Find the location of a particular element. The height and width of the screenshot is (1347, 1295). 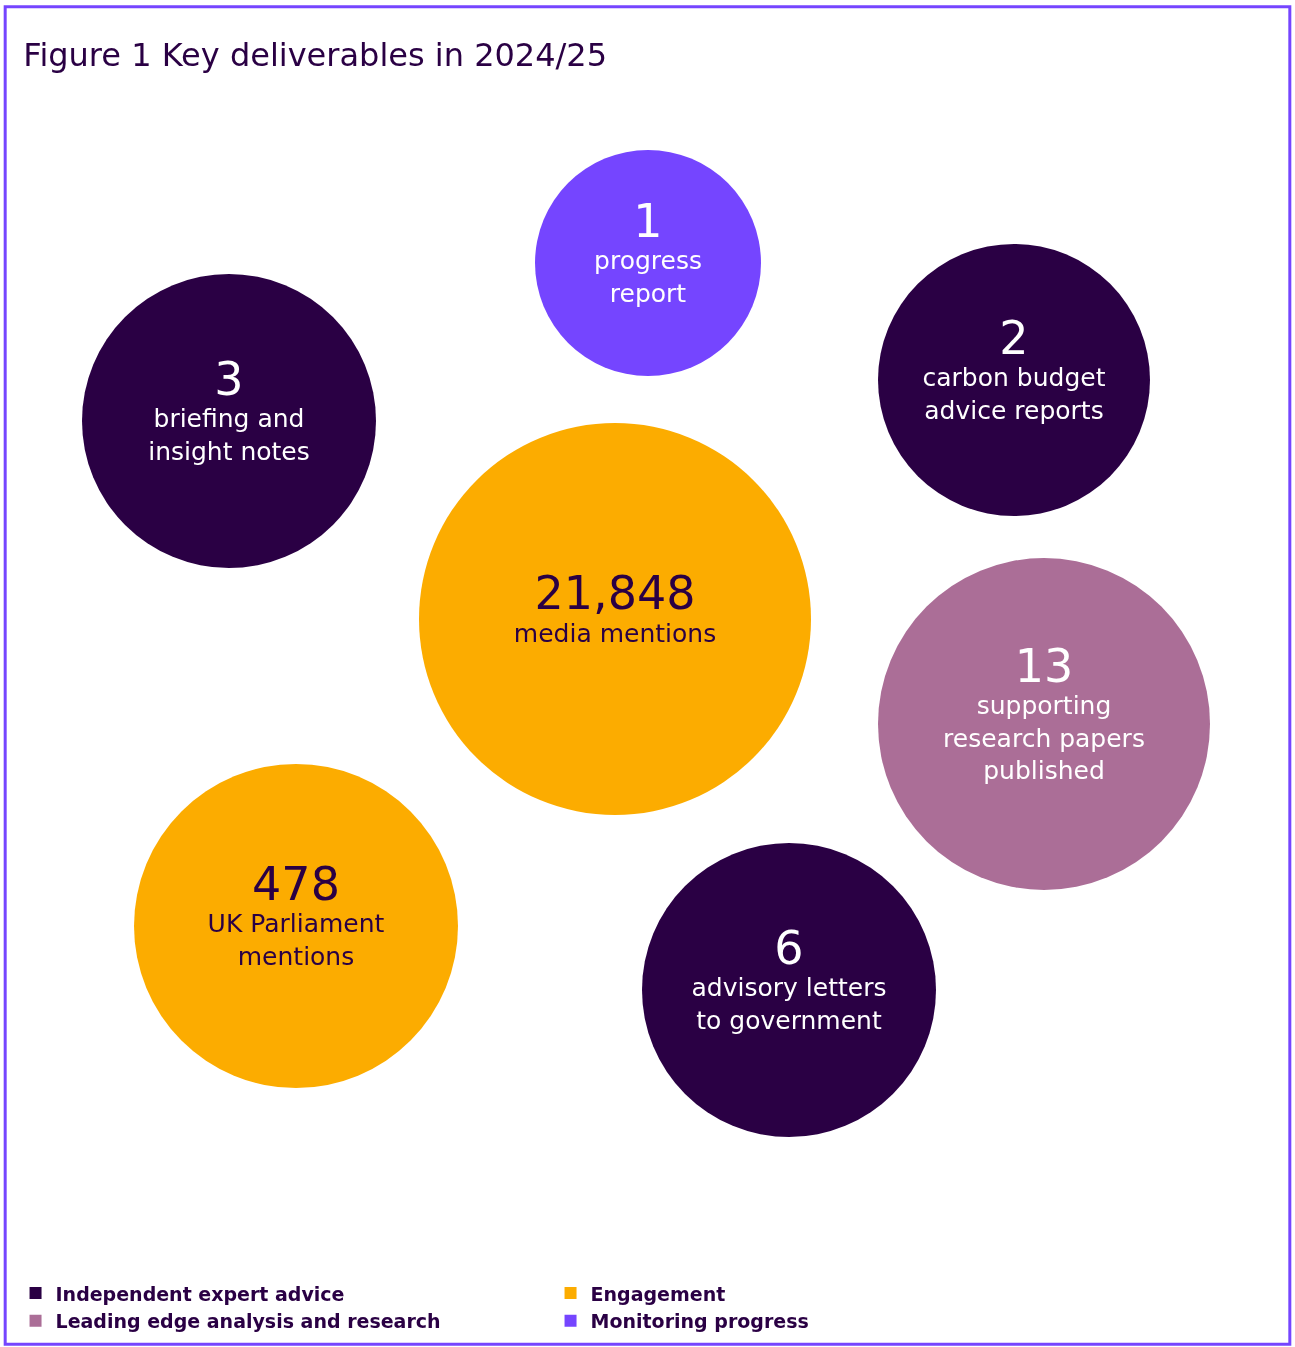

data-label: 1 is located at coordinates (648, 220).